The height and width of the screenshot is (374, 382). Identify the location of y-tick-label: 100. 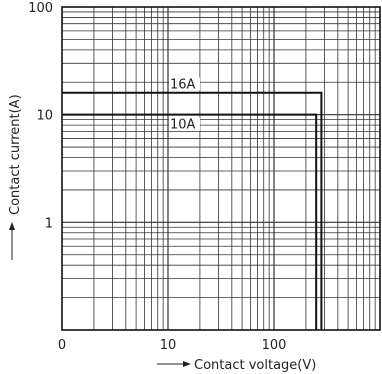
(40, 8).